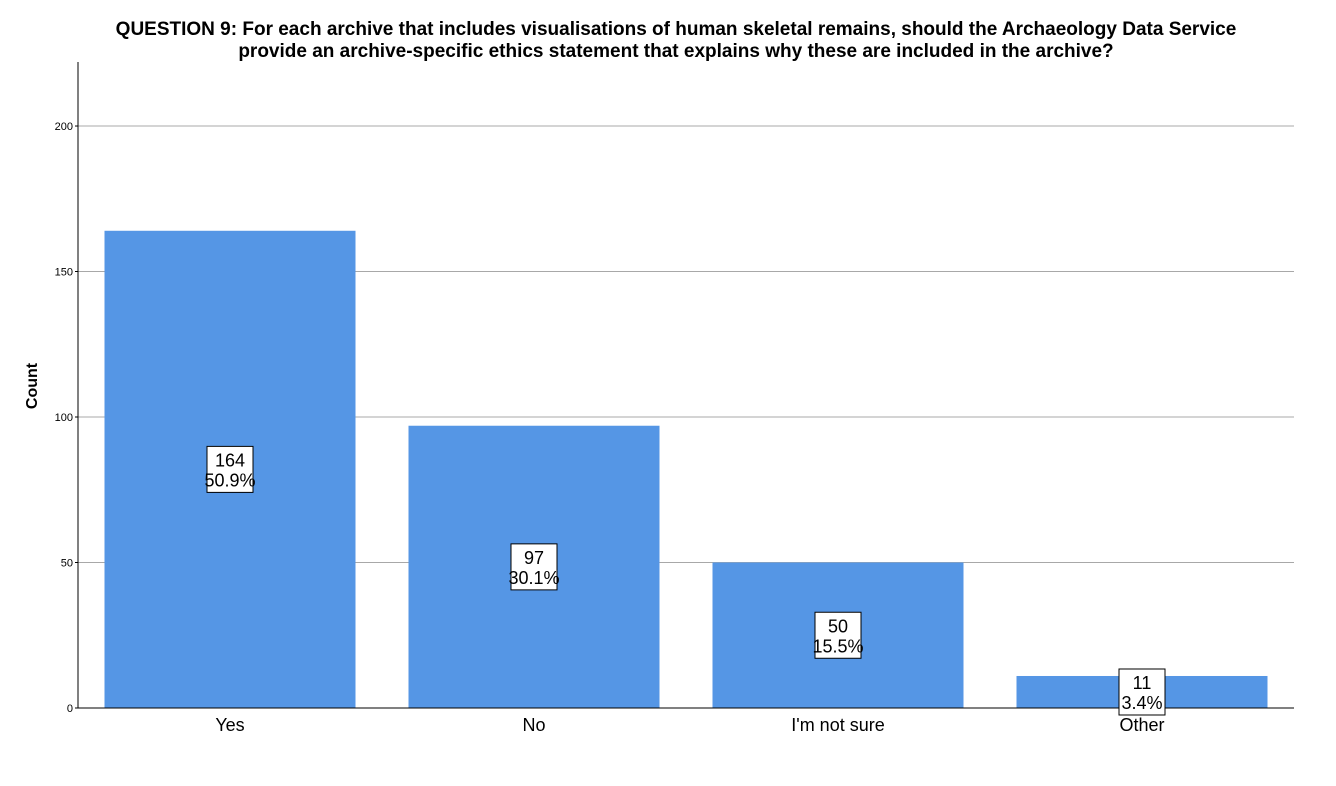 This screenshot has height=786, width=1336. I want to click on x-tick-labels: Yes No I'm not sure Other, so click(689, 725).